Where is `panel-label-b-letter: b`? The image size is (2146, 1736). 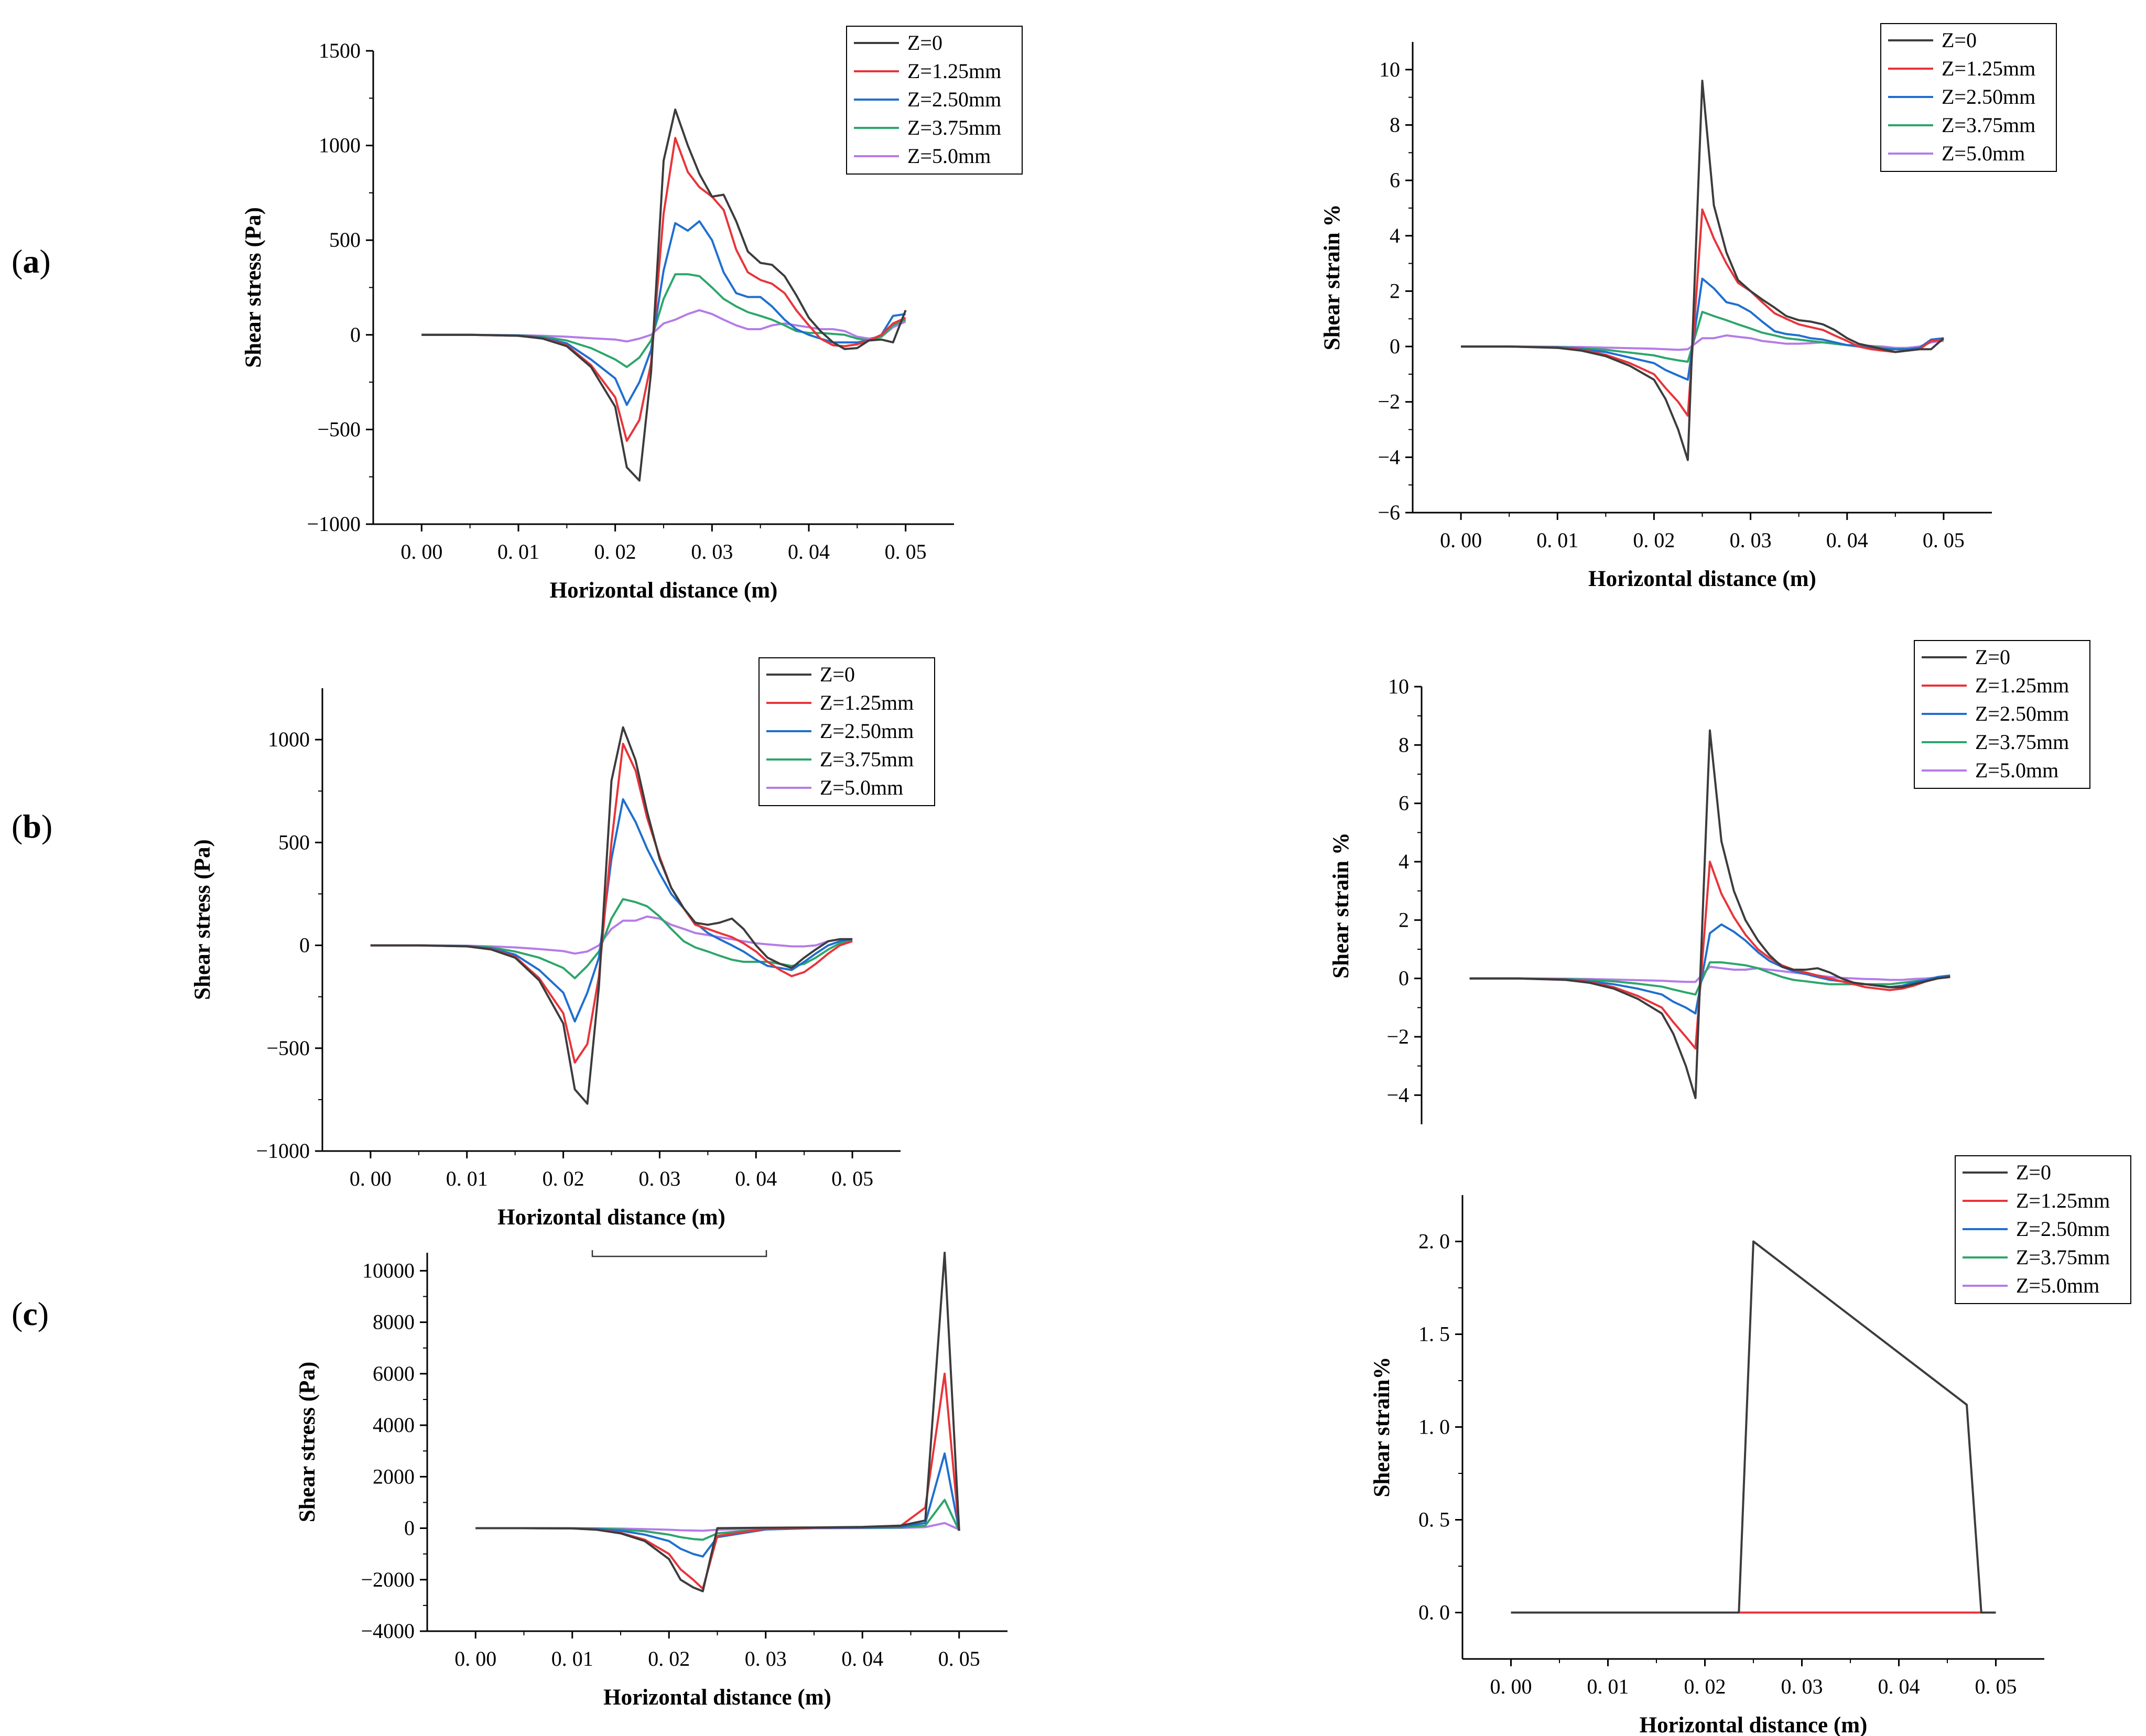 panel-label-b-letter: b is located at coordinates (32, 826).